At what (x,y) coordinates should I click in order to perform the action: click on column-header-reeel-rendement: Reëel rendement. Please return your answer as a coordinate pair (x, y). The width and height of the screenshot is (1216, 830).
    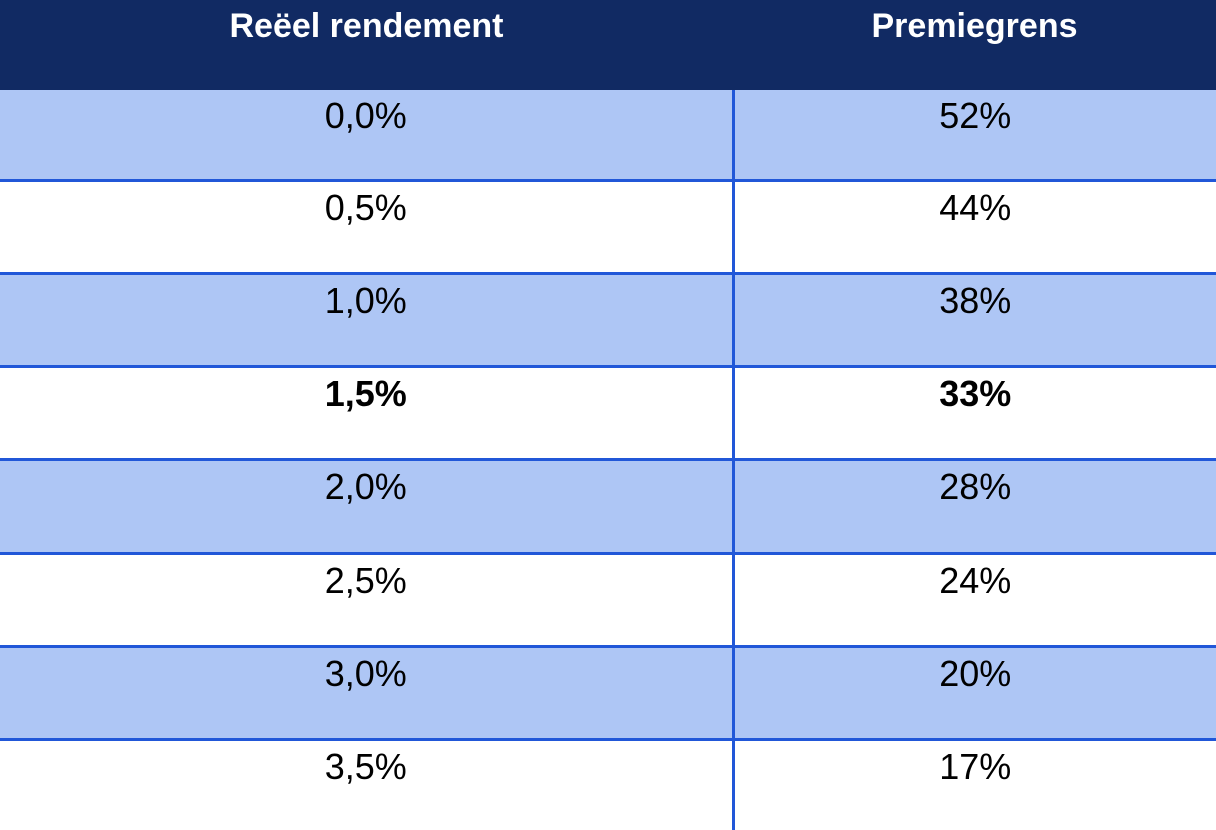
    Looking at the image, I should click on (366, 45).